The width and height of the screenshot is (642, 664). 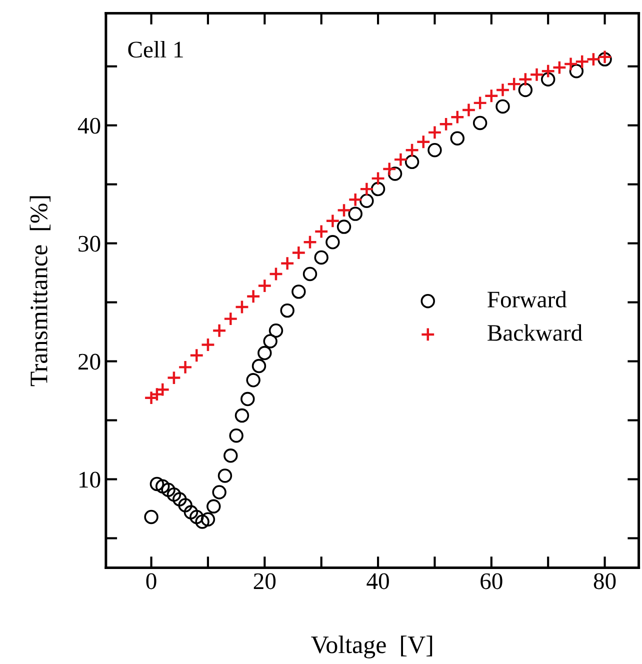 What do you see at coordinates (40, 291) in the screenshot?
I see `y-axis-title: Transmittance [%]` at bounding box center [40, 291].